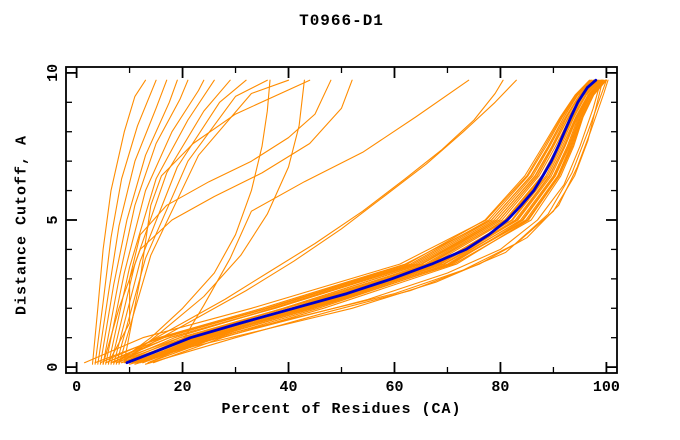 Image resolution: width=680 pixels, height=440 pixels. What do you see at coordinates (341, 21) in the screenshot?
I see `chart-title: T0966-D1` at bounding box center [341, 21].